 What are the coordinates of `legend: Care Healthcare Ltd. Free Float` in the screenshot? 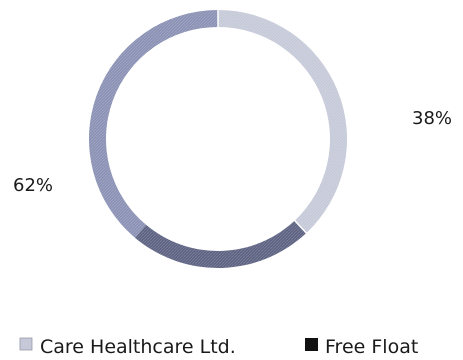 It's located at (218, 347).